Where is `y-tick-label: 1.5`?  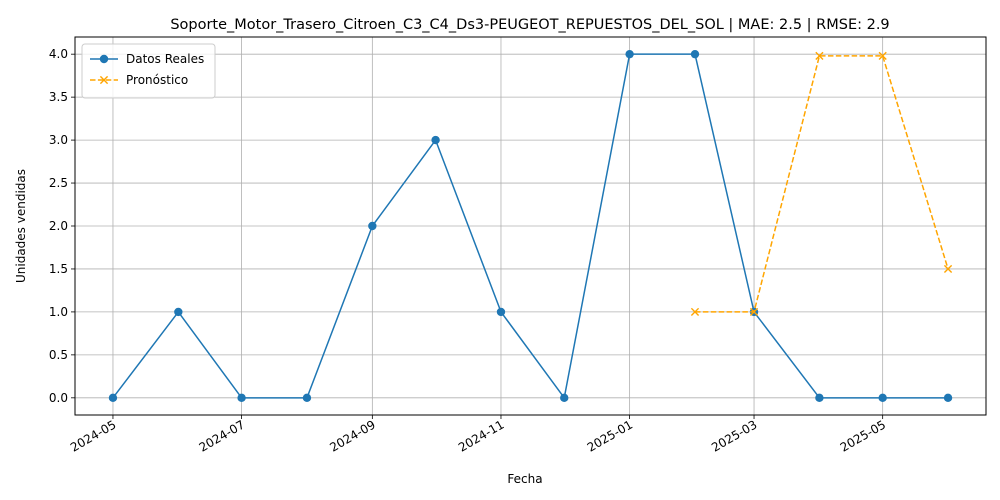 y-tick-label: 1.5 is located at coordinates (58, 269).